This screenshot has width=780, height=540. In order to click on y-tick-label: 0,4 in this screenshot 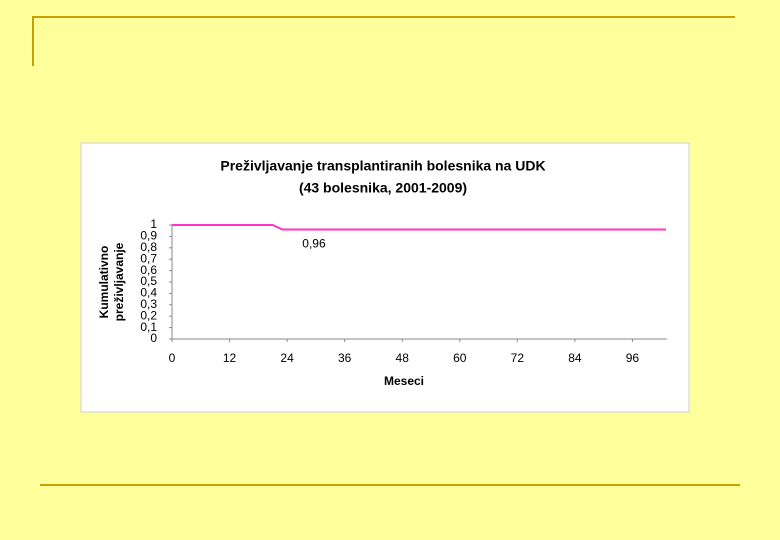, I will do `click(148, 293)`.